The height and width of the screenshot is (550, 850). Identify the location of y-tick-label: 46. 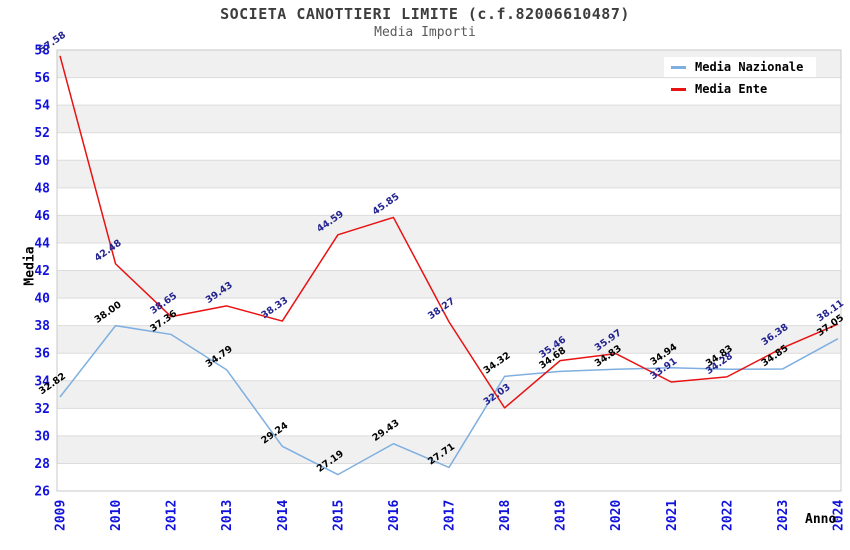
(42, 216).